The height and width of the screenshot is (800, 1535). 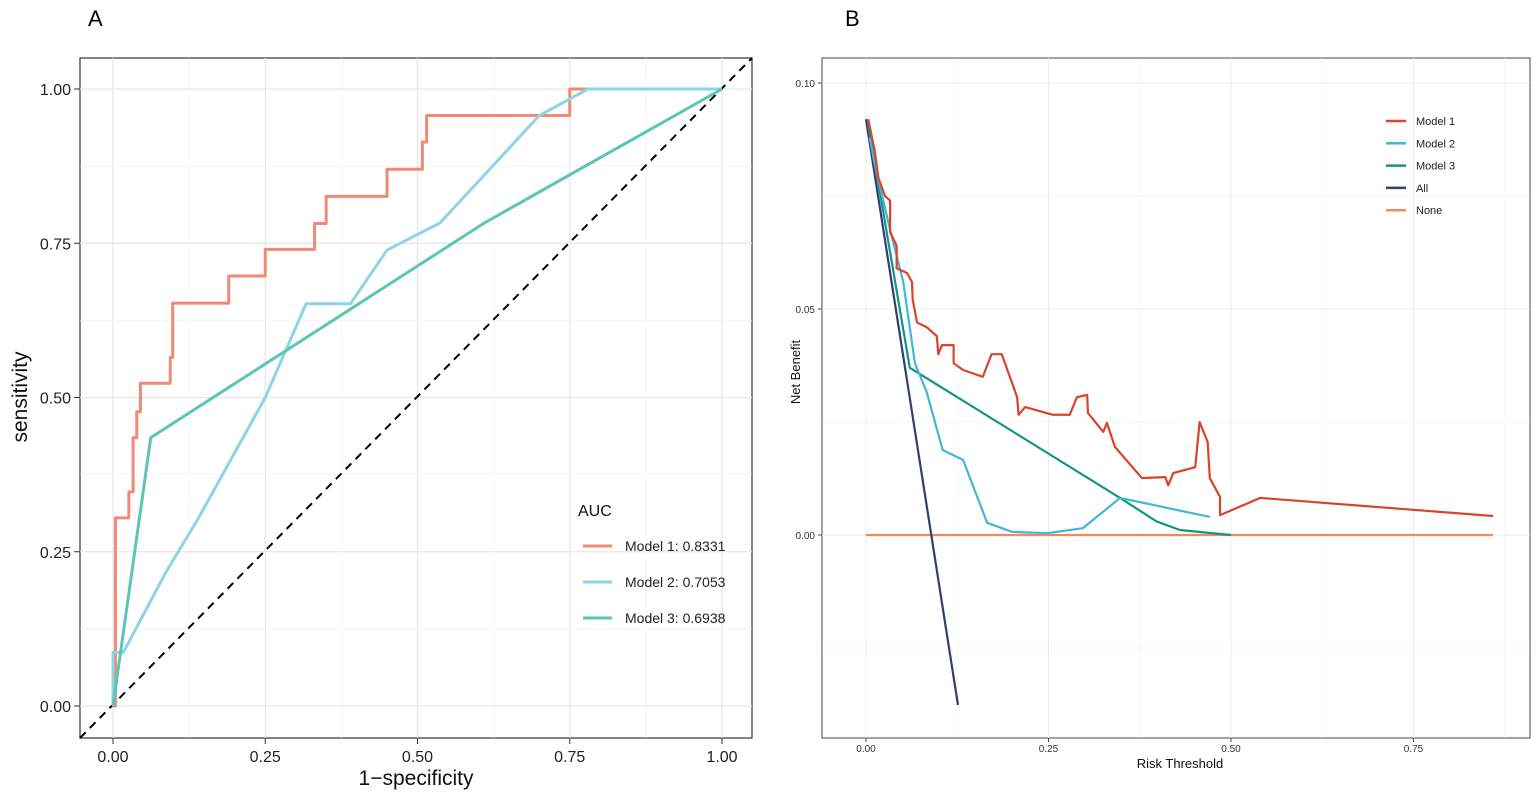 What do you see at coordinates (852, 18) in the screenshot?
I see `panel-label-b: B` at bounding box center [852, 18].